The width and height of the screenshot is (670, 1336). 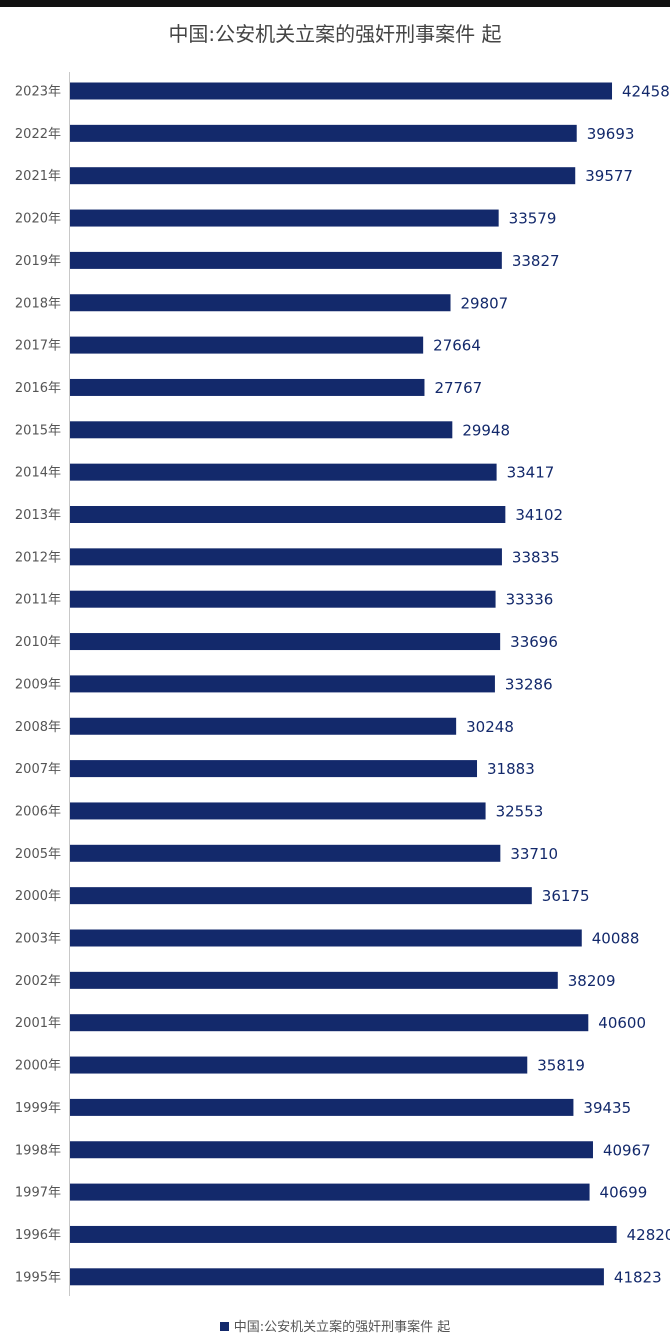 What do you see at coordinates (592, 981) in the screenshot?
I see `bar-value-label: 38209` at bounding box center [592, 981].